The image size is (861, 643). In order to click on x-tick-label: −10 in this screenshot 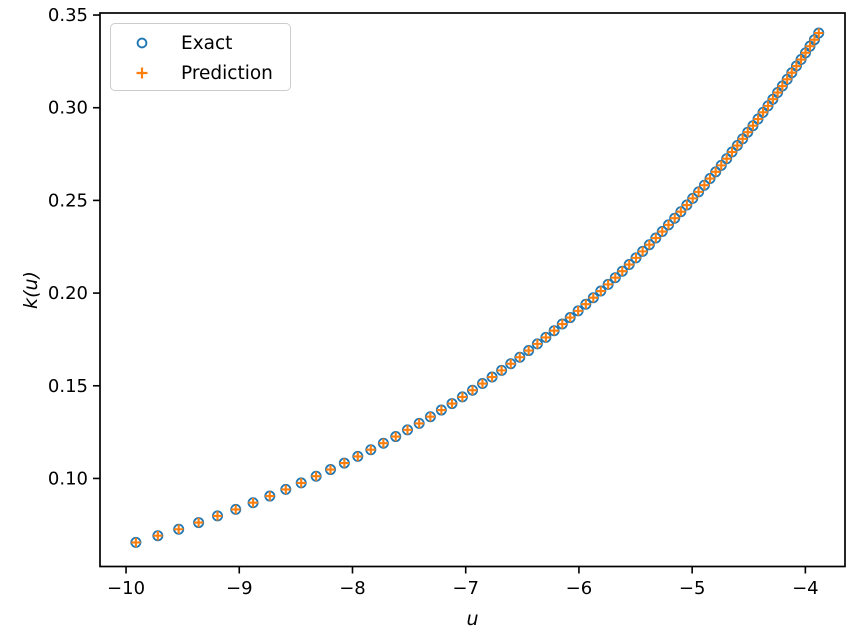, I will do `click(126, 588)`.